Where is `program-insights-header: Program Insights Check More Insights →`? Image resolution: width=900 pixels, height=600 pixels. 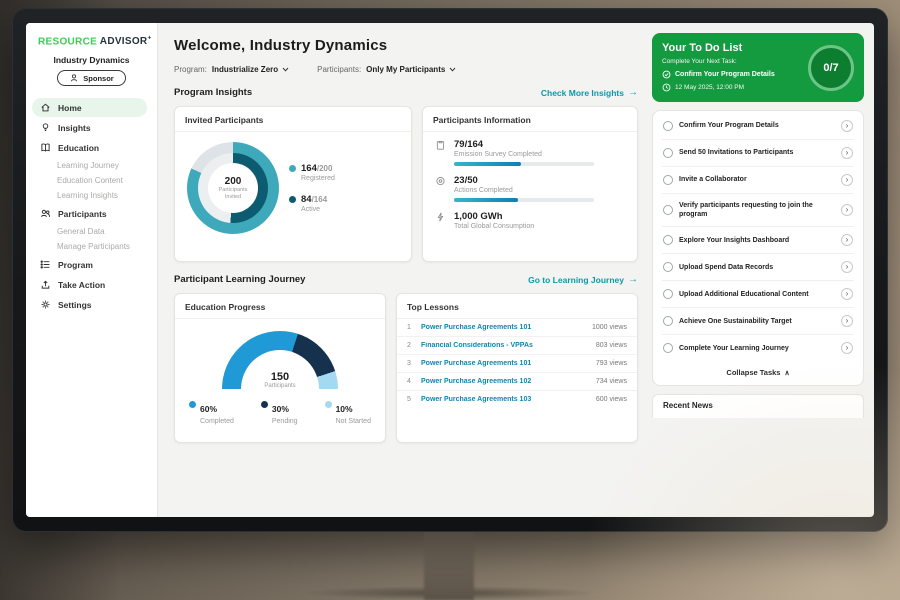
program-insights-header: Program Insights Check More Insights → is located at coordinates (406, 92).